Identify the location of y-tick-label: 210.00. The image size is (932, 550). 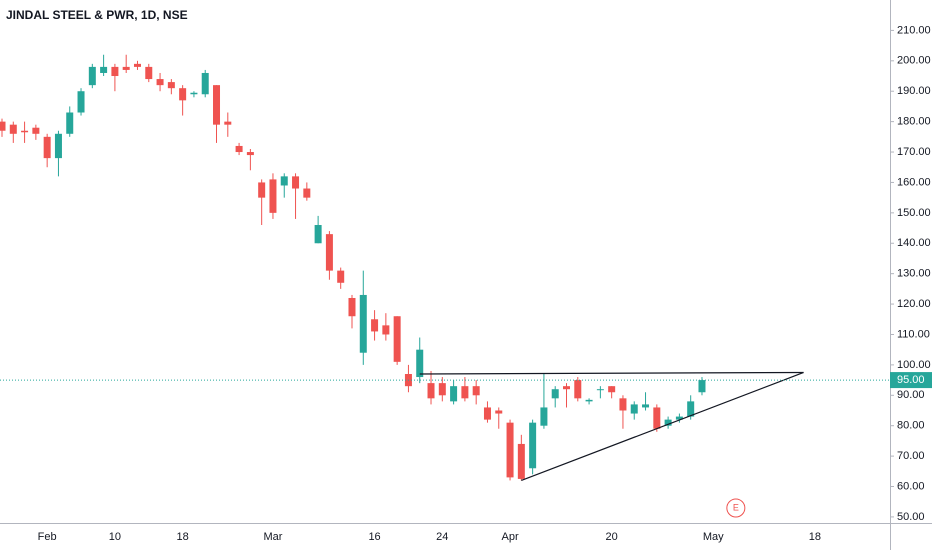
(914, 30).